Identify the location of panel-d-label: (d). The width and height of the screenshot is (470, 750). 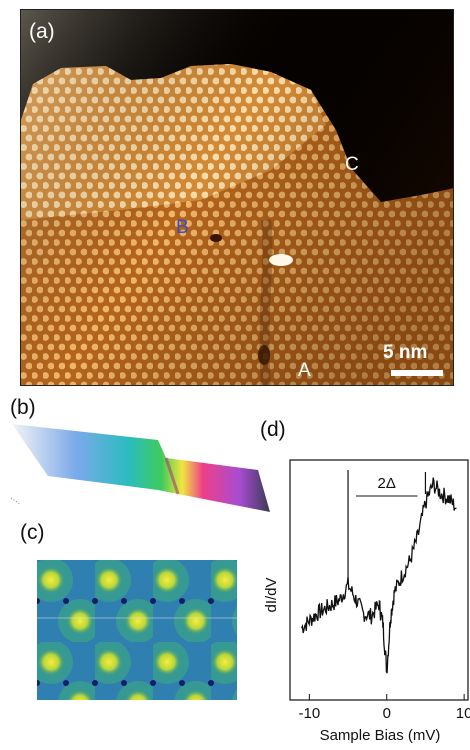
(273, 429).